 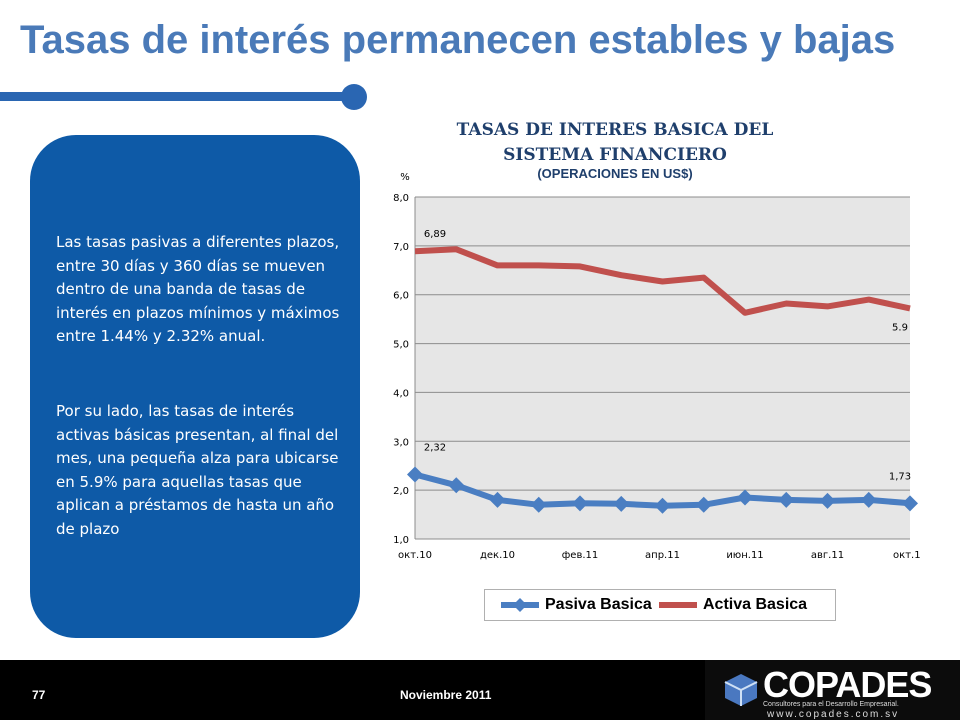 What do you see at coordinates (401, 540) in the screenshot?
I see `y-tick-label: 1,0` at bounding box center [401, 540].